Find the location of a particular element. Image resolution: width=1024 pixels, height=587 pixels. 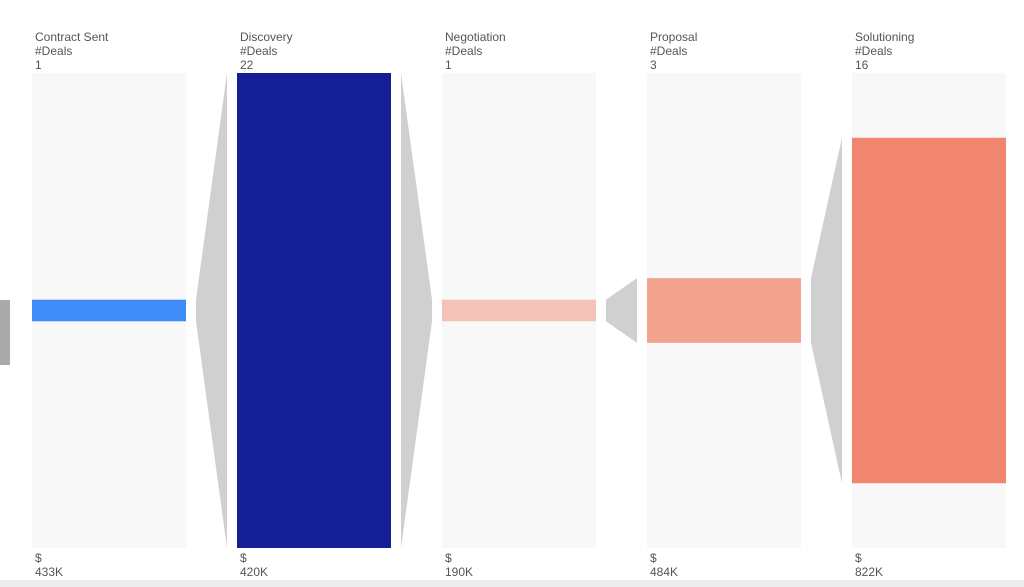

partial-connector is located at coordinates (5, 332).